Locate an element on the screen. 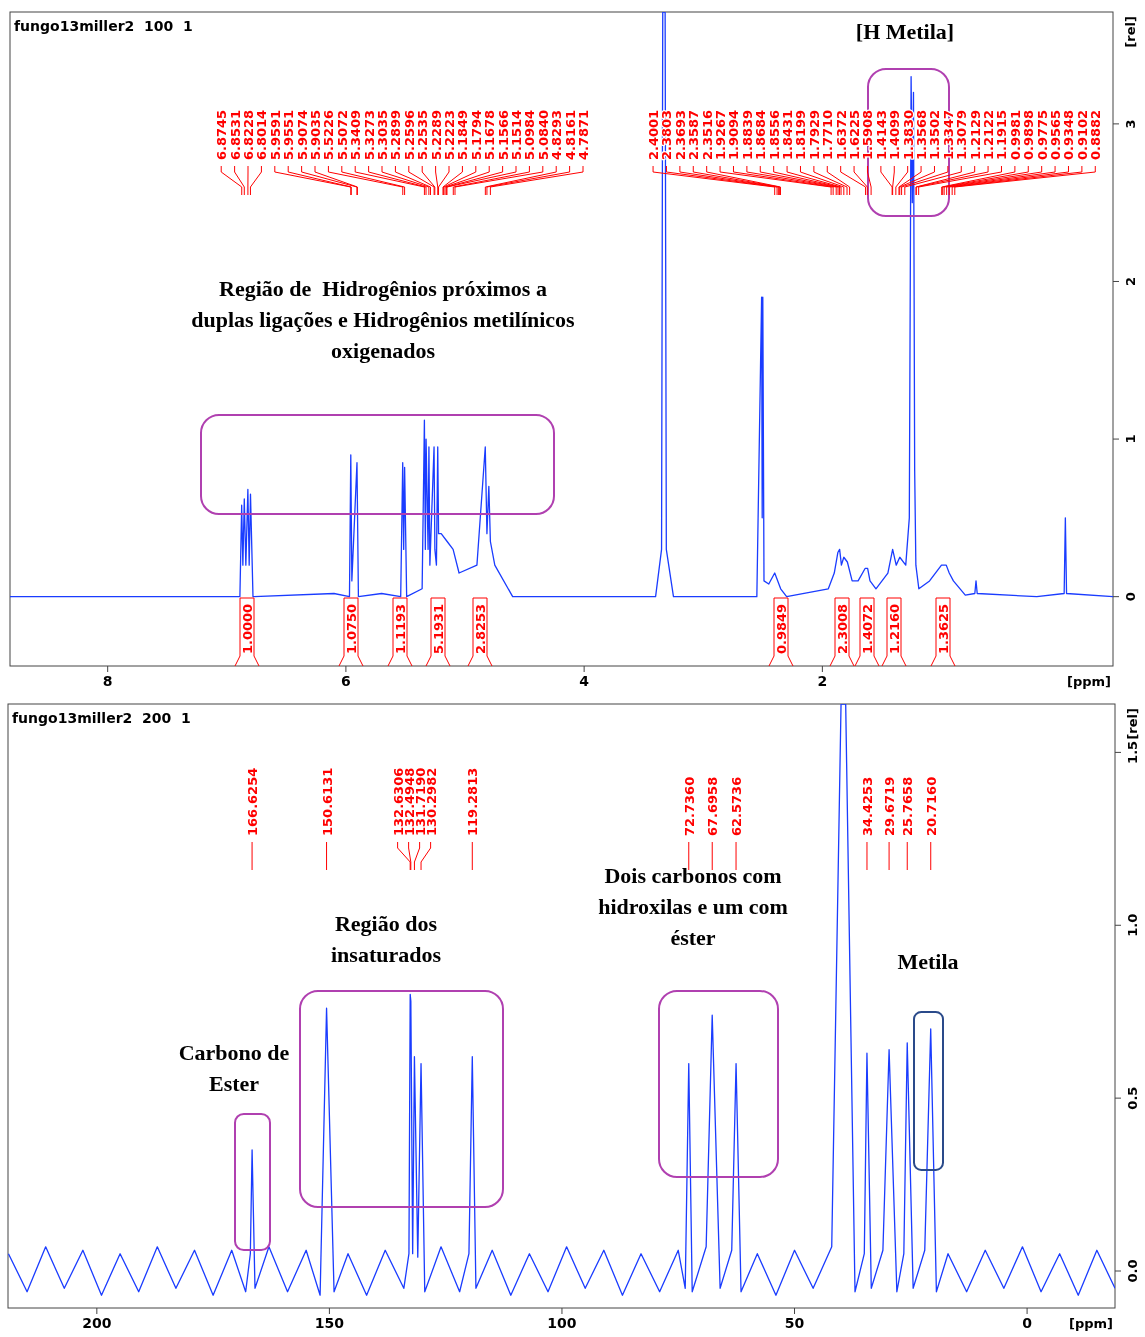 The height and width of the screenshot is (1337, 1145). y-tick-label: 1 is located at coordinates (1130, 439).